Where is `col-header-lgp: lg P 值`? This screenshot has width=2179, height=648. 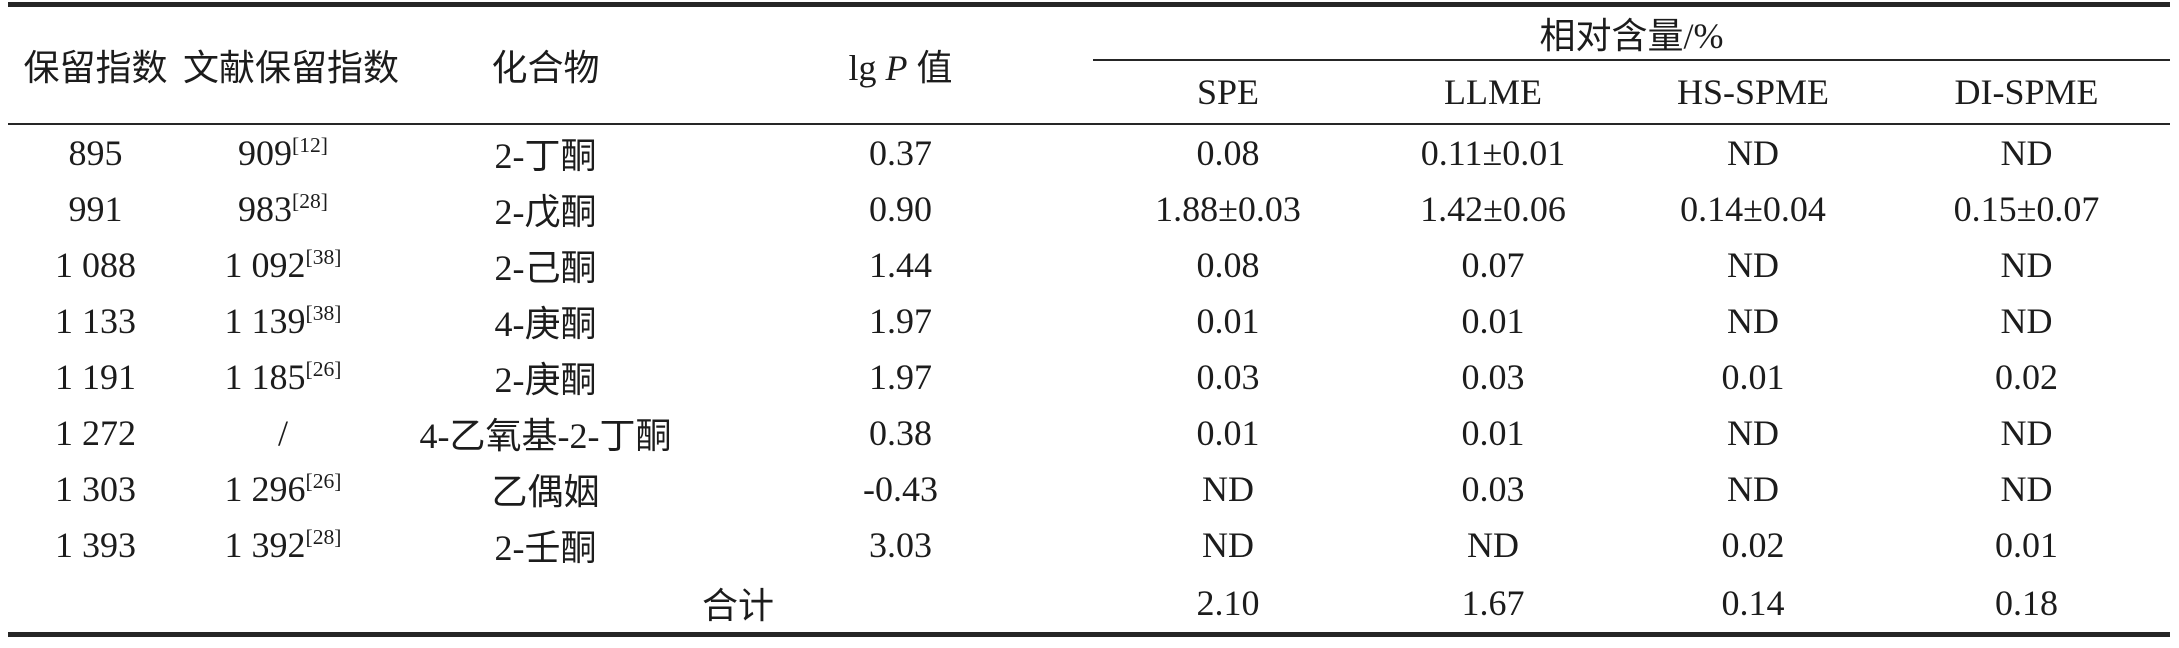
col-header-lgp: lg P 值 is located at coordinates (900, 64).